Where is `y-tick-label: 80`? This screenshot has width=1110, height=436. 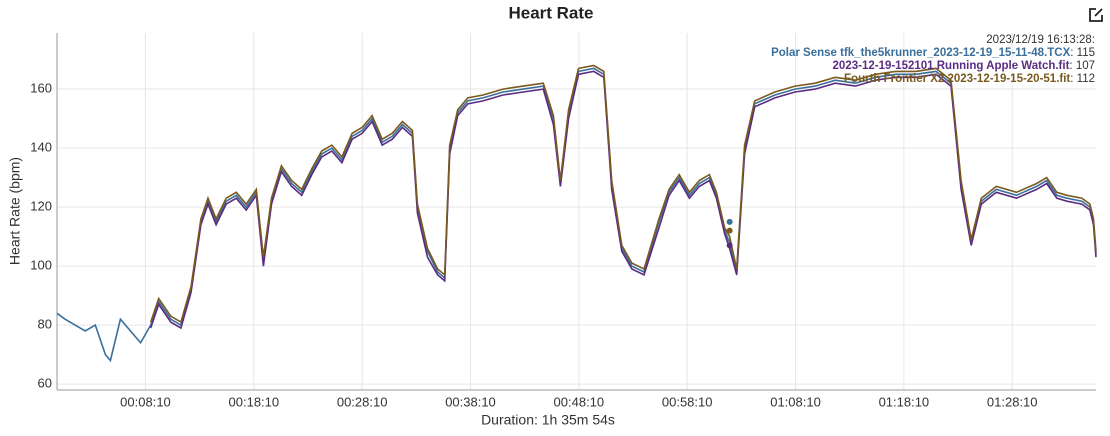
y-tick-label: 80 is located at coordinates (45, 324).